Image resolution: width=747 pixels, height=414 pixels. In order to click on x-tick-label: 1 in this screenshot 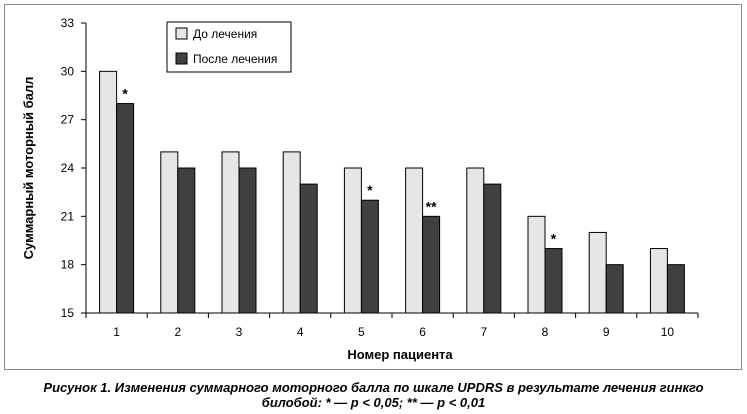, I will do `click(116, 332)`.